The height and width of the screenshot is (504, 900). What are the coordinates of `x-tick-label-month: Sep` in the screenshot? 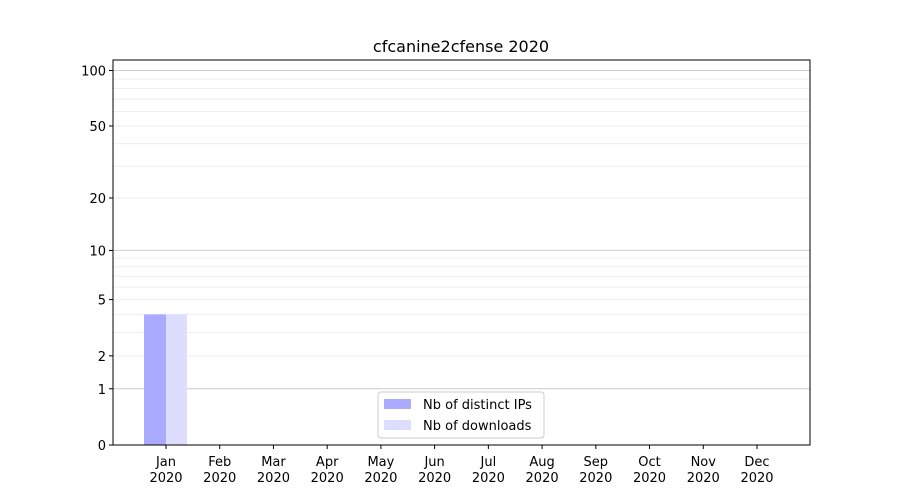 It's located at (596, 462).